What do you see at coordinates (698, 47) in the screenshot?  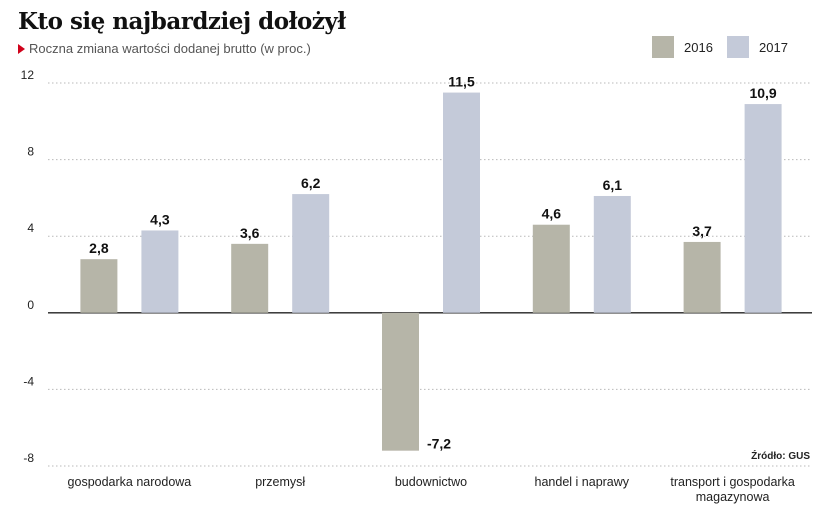 I see `legend-label-2016: 2016` at bounding box center [698, 47].